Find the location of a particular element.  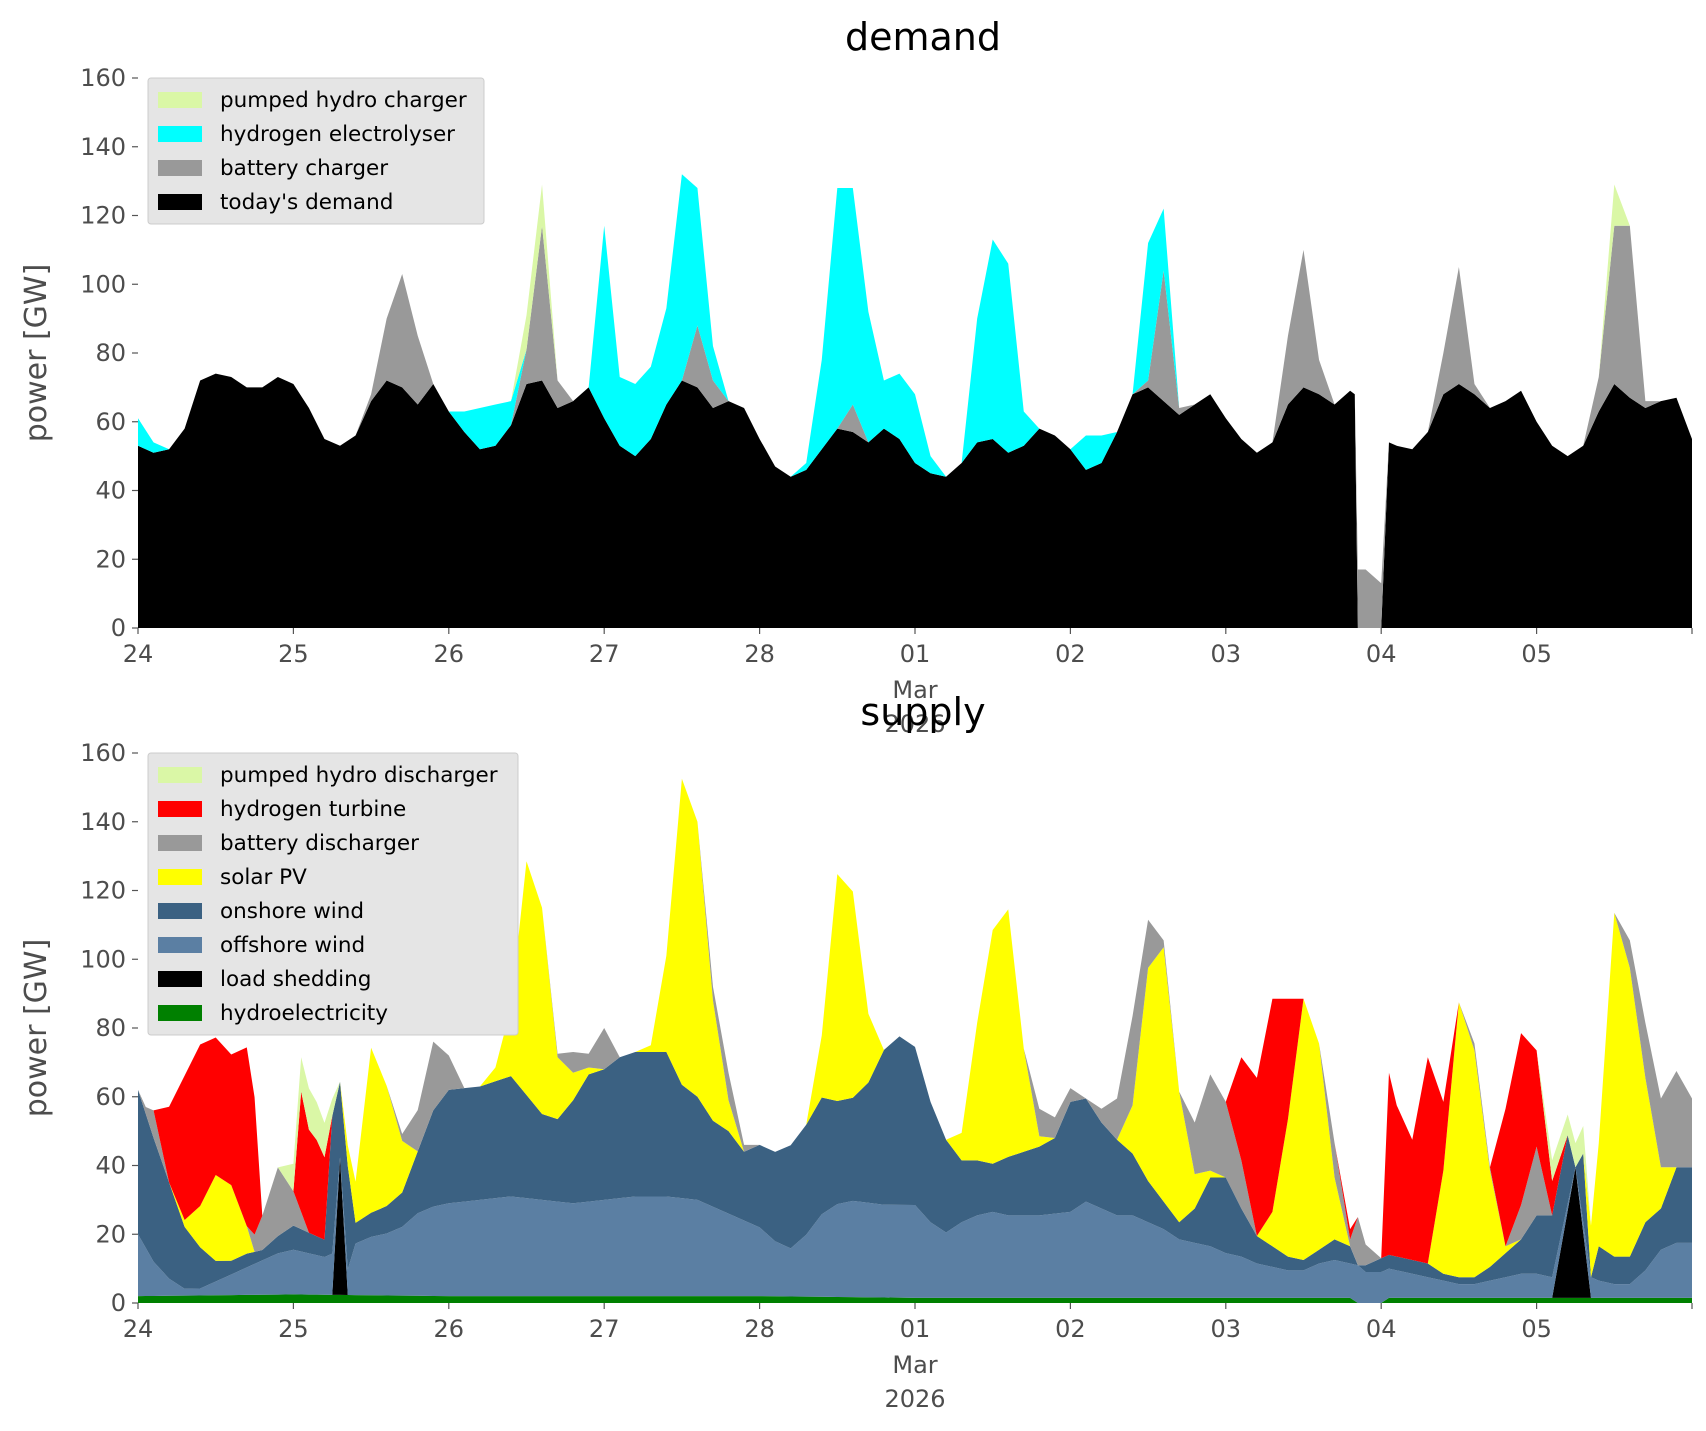

legend-swatch-load-shedding is located at coordinates (180, 979).